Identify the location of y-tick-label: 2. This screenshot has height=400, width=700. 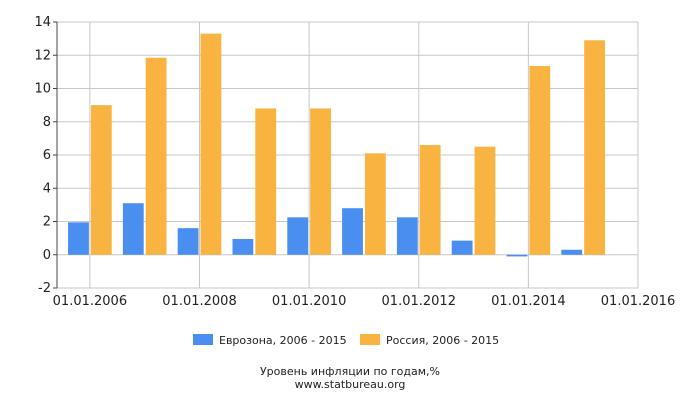
(47, 222).